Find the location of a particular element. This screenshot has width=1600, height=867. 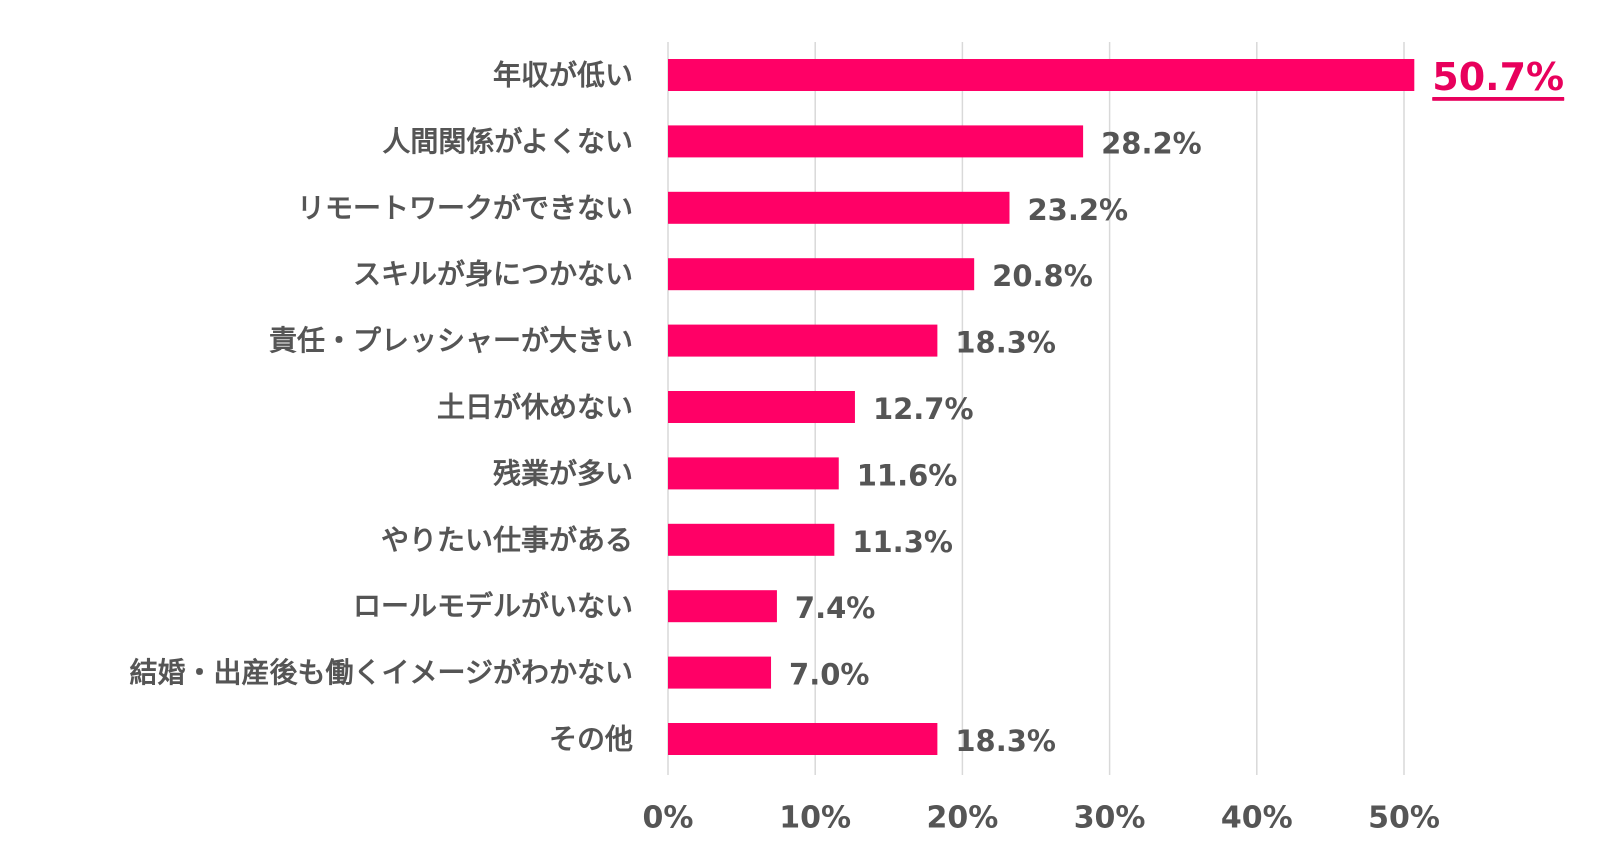

value-label: 7.0% is located at coordinates (829, 675).